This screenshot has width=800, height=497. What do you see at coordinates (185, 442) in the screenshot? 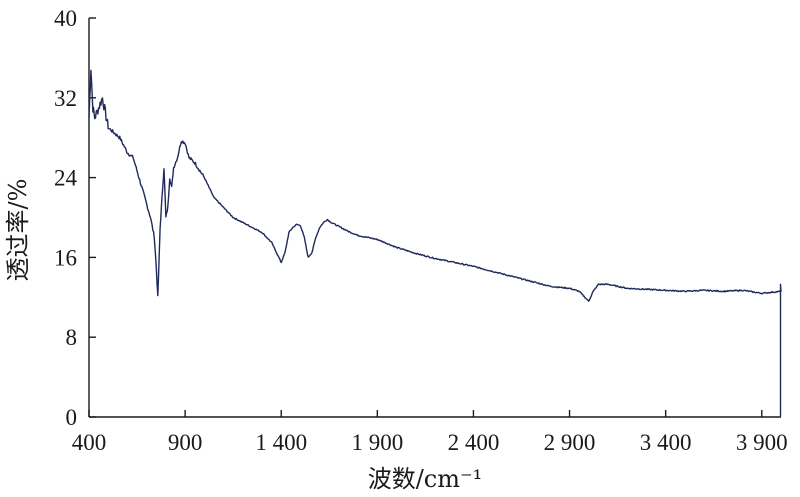
I see `x-tick-label: 900` at bounding box center [185, 442].